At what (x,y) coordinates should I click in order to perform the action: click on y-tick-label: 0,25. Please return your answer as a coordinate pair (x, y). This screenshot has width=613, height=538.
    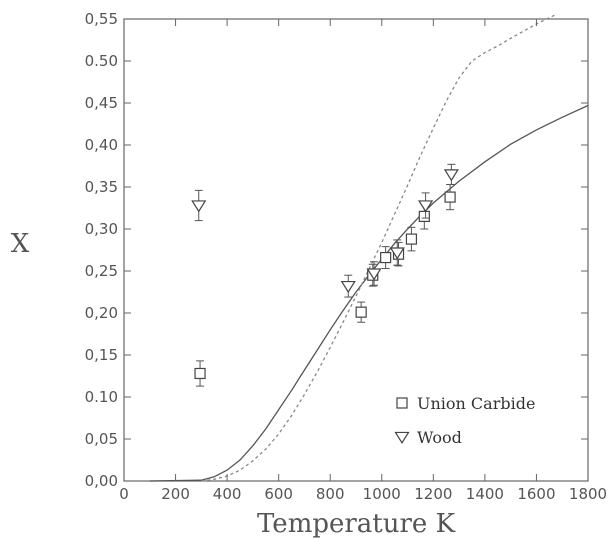
    Looking at the image, I should click on (101, 271).